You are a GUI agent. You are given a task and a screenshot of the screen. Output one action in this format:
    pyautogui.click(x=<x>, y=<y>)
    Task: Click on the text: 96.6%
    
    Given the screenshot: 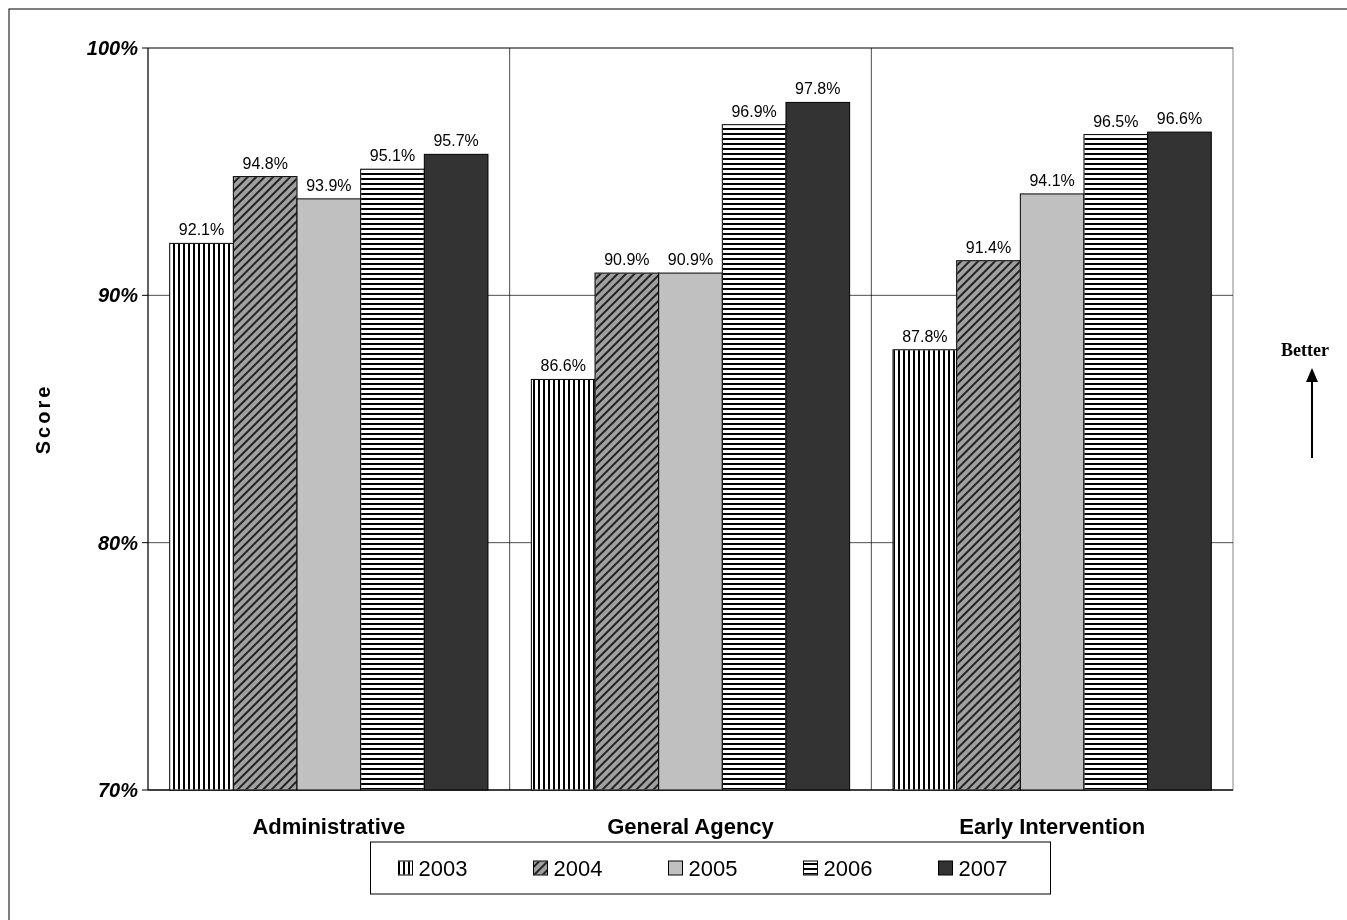 What is the action you would take?
    pyautogui.click(x=1179, y=119)
    